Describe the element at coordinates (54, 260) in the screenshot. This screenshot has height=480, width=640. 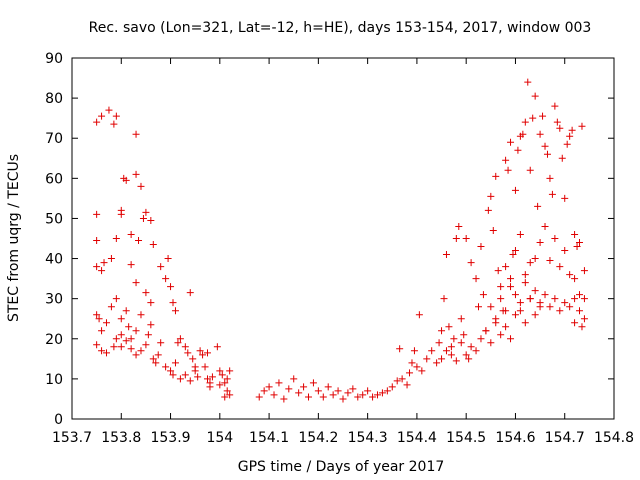
I see `y-tick-label: 40` at that location.